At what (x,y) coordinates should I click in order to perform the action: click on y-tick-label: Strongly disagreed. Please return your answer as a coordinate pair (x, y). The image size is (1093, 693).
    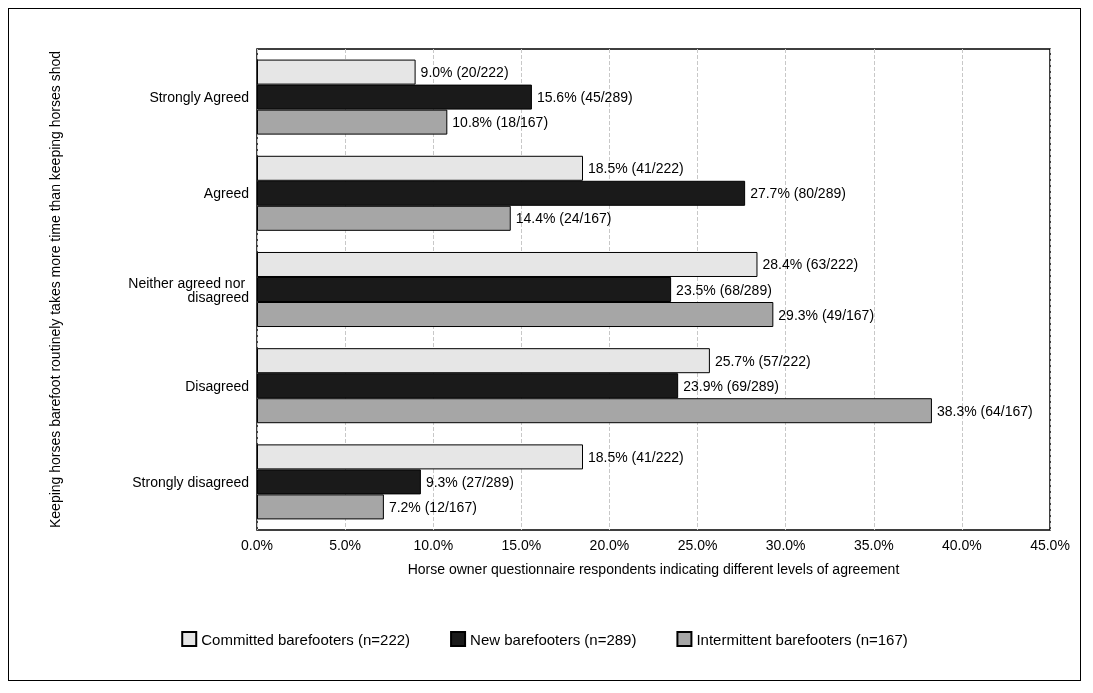
    Looking at the image, I should click on (190, 481).